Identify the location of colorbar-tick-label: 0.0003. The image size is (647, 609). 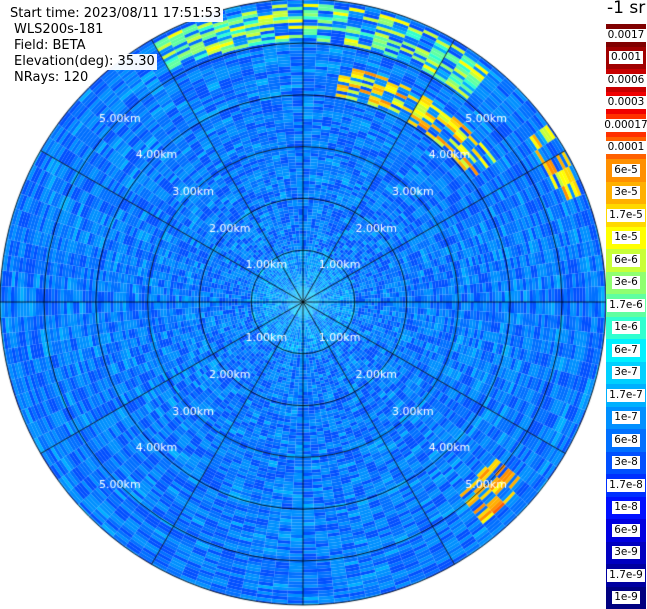
(626, 102).